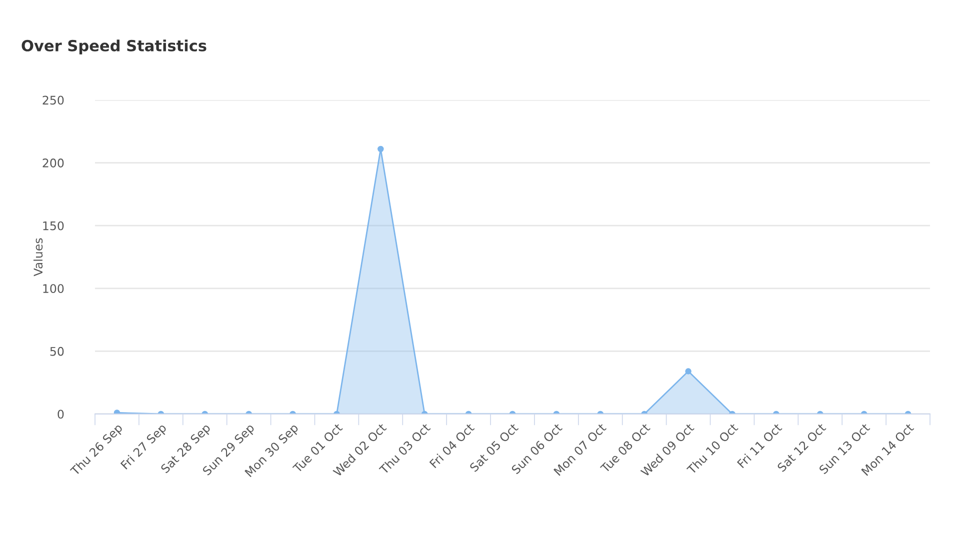 This screenshot has height=555, width=965. I want to click on y-axis-title: Values, so click(38, 257).